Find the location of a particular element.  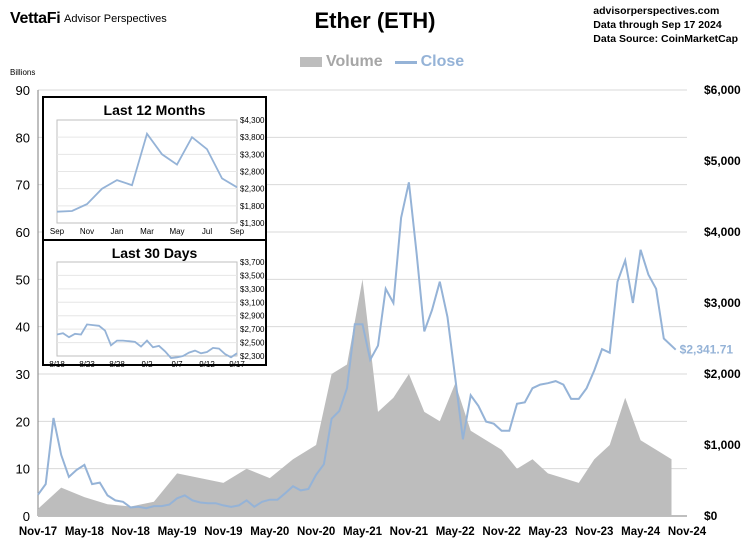

y-left-tick-label: 50 is located at coordinates (23, 279).